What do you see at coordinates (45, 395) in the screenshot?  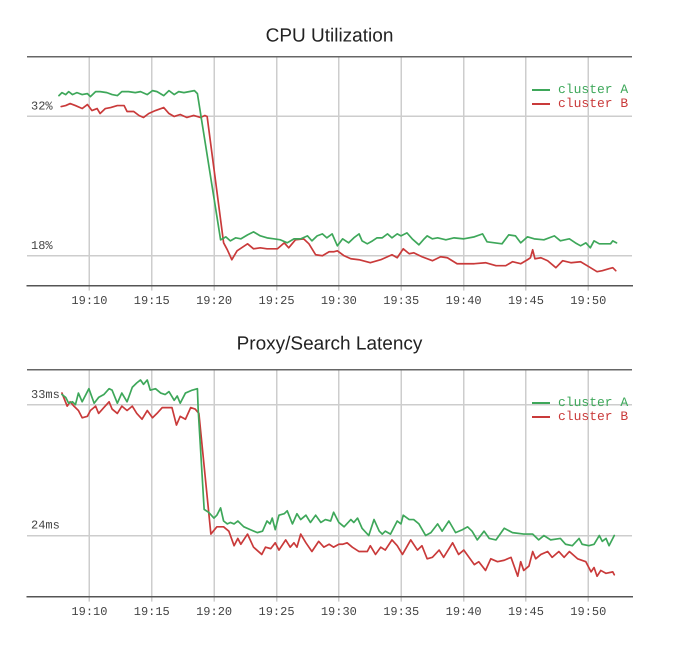 I see `y-tick-label: 33ms` at bounding box center [45, 395].